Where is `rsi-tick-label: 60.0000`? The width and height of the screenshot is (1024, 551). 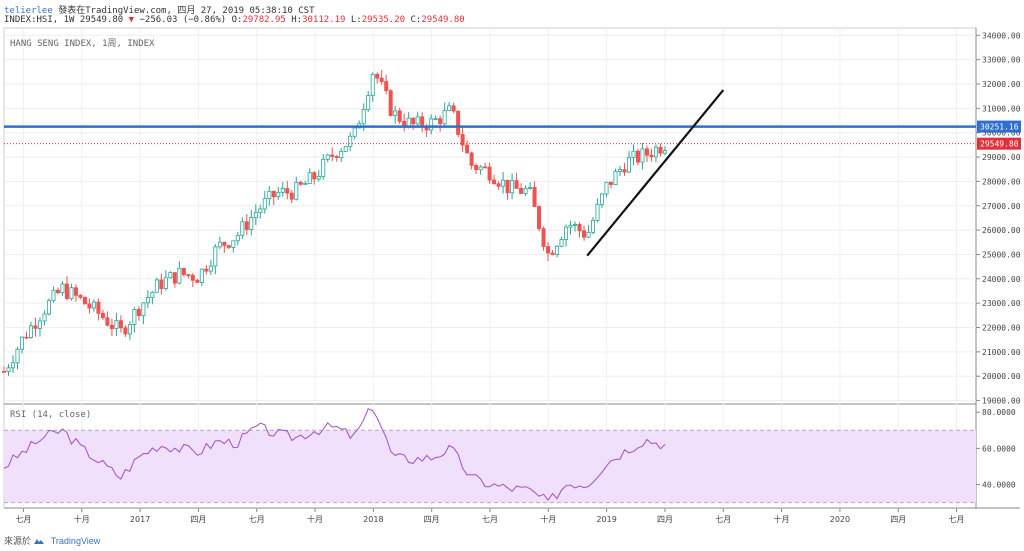 rsi-tick-label: 60.0000 is located at coordinates (999, 448).